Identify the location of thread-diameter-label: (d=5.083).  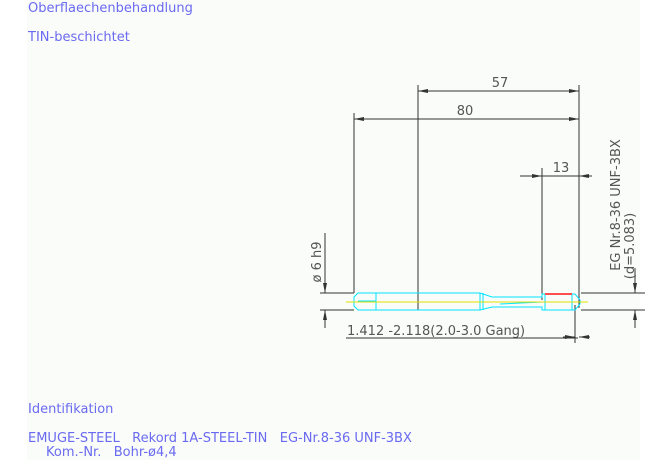
(630, 246).